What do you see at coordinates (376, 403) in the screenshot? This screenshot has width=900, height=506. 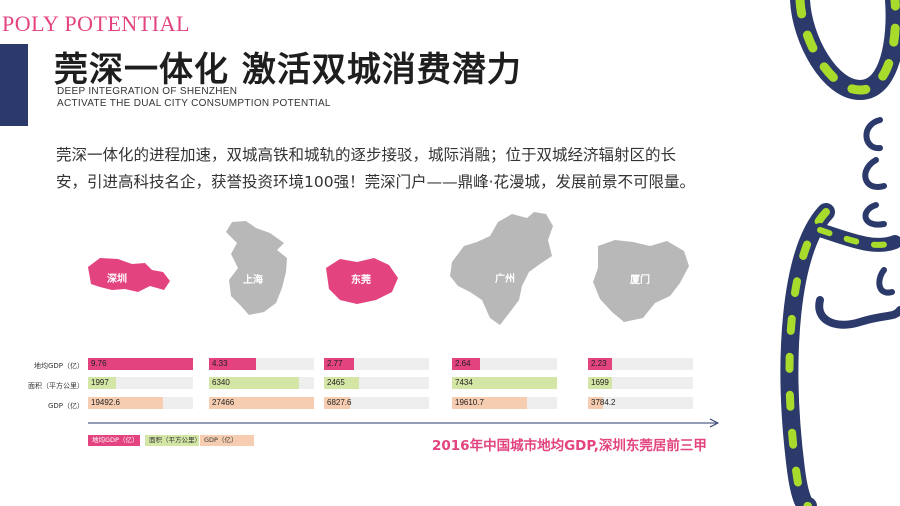 I see `bar-track-gdp-dongguan: 6827.6` at bounding box center [376, 403].